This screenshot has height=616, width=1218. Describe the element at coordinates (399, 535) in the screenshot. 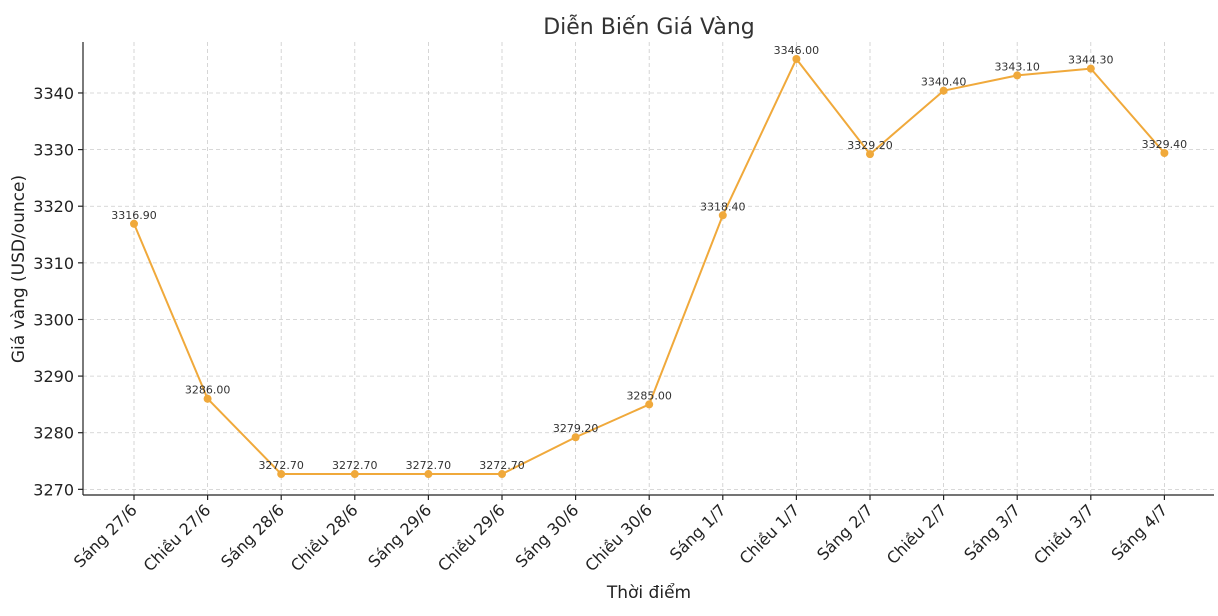

I see `x-tick-label: Sáng 29/6` at that location.